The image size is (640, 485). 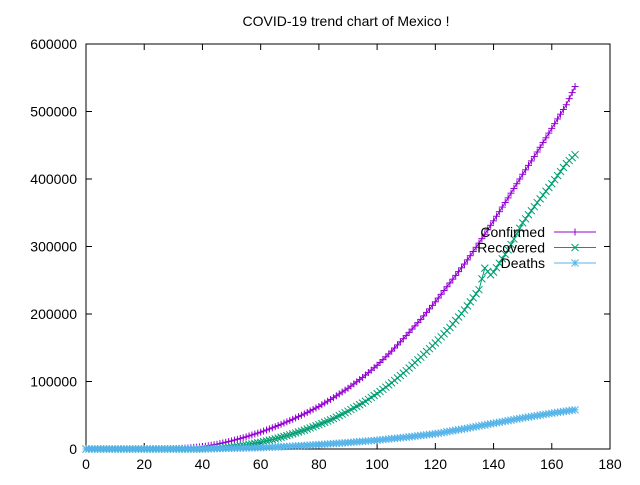 What do you see at coordinates (144, 464) in the screenshot?
I see `x-tick-label: 20` at bounding box center [144, 464].